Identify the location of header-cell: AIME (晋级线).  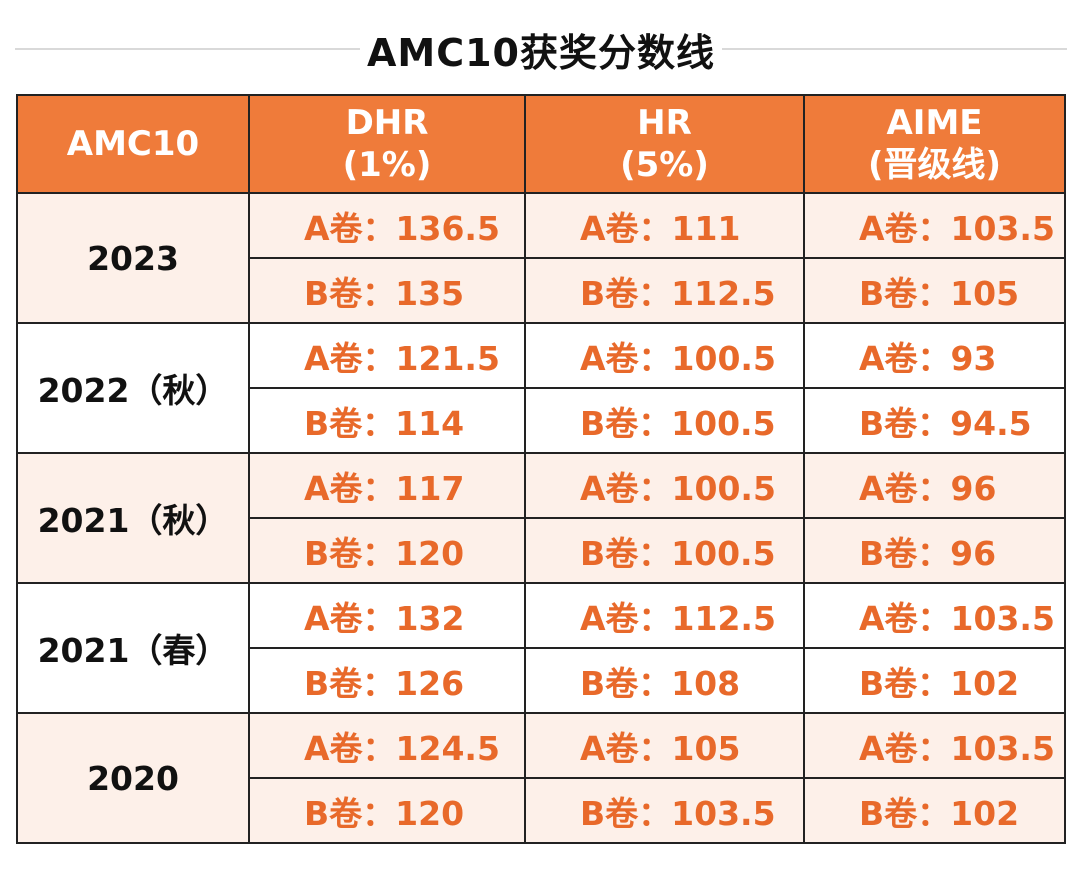
(934, 144).